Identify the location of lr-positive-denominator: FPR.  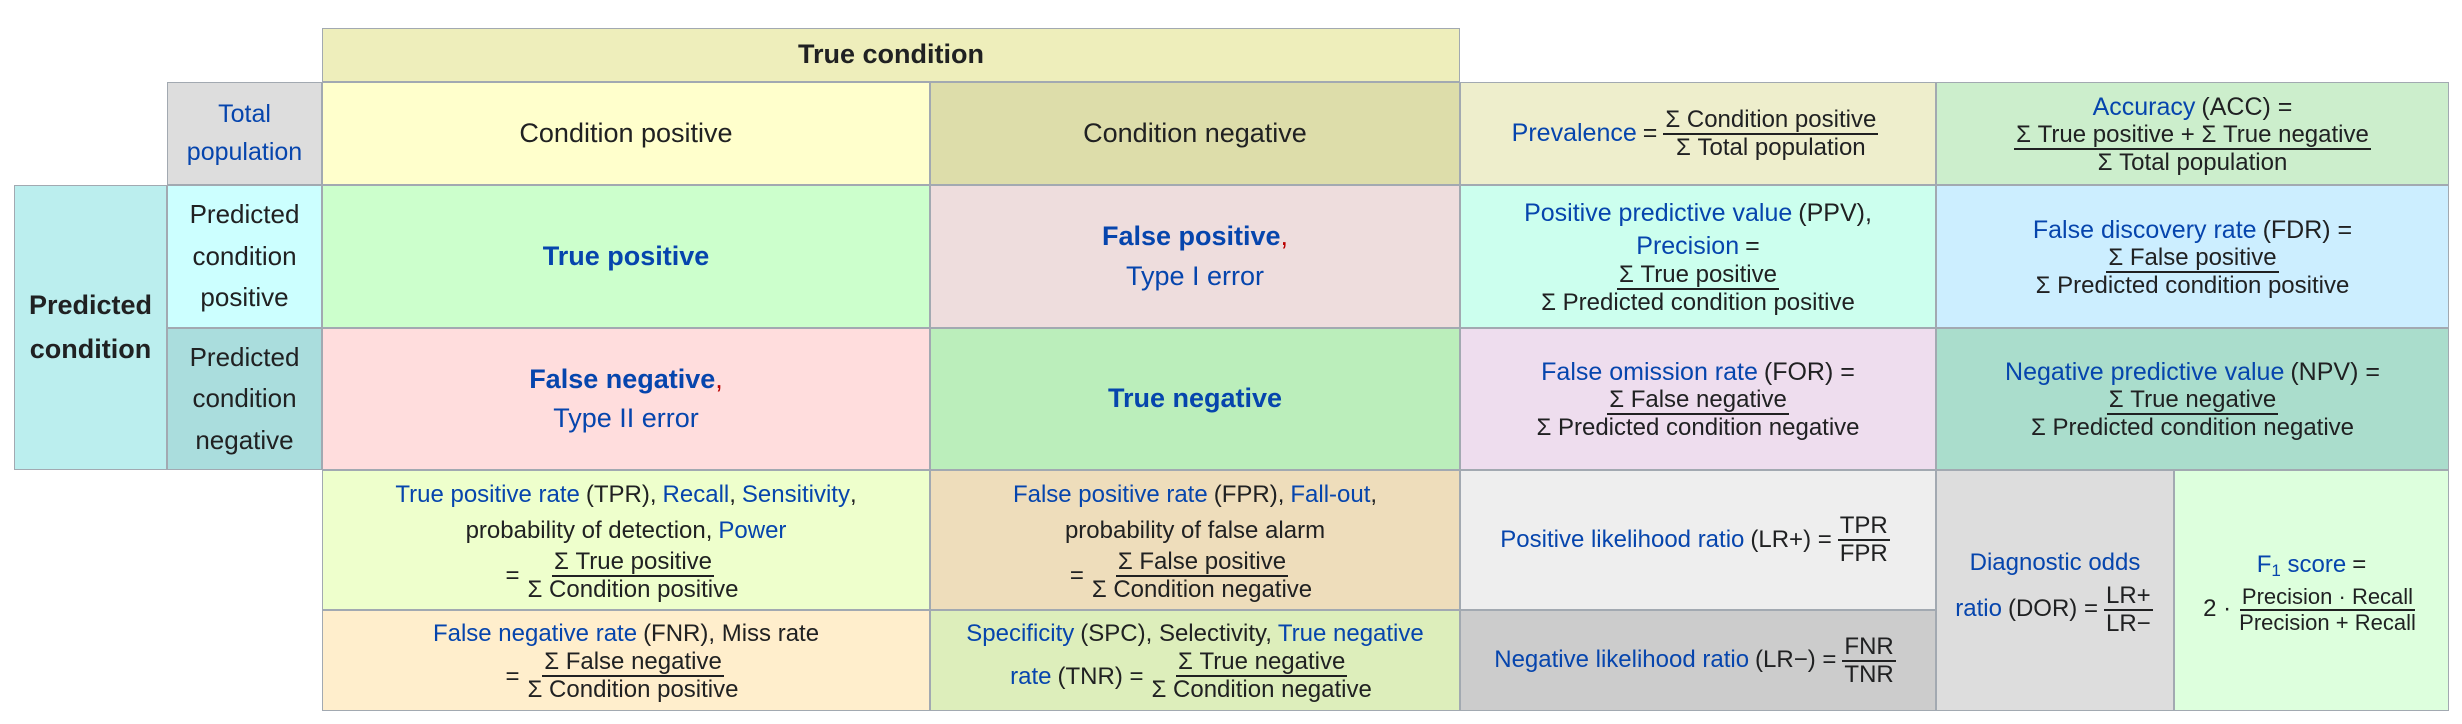
(1863, 553).